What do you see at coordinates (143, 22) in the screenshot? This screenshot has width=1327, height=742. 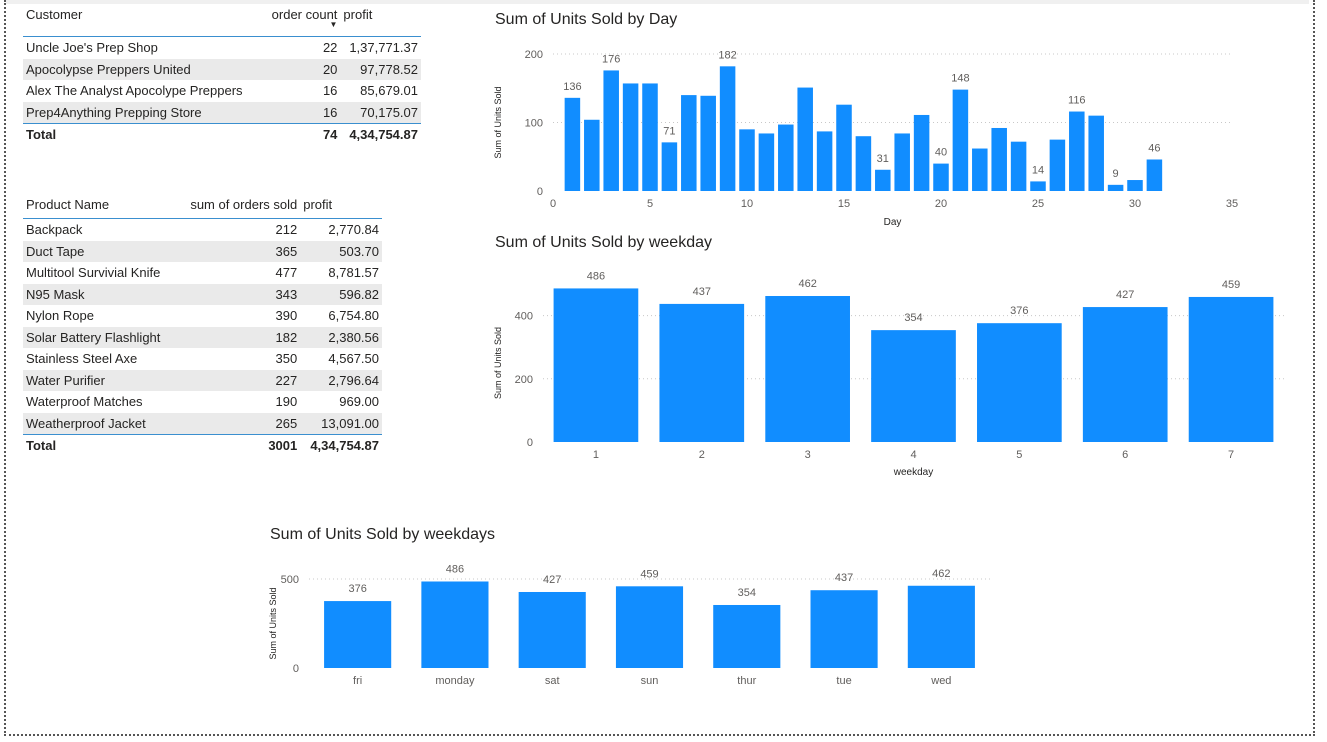 I see `customer-column-header: Customer` at bounding box center [143, 22].